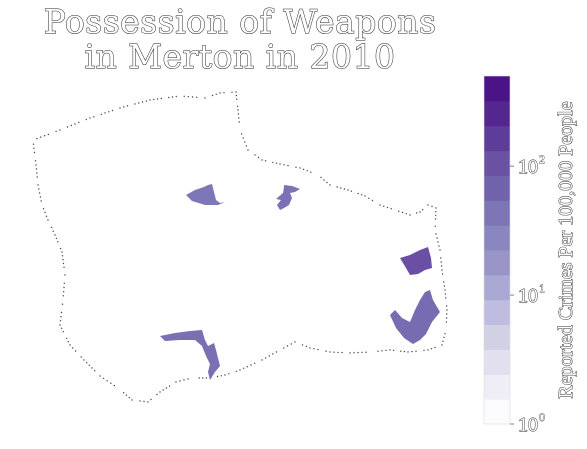  What do you see at coordinates (566, 249) in the screenshot?
I see `colorbar-label: Reported Crimes Per 100,000 People` at bounding box center [566, 249].